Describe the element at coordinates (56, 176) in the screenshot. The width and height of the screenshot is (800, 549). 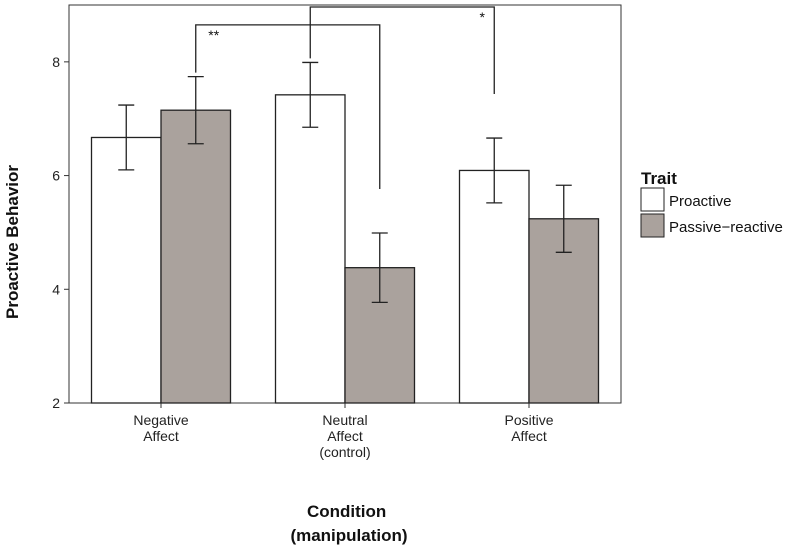
I see `y-tick-label: 6` at that location.